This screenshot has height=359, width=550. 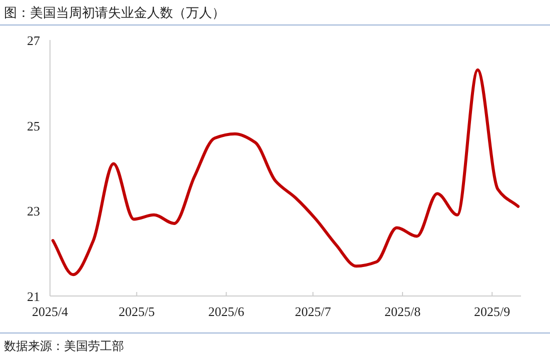 What do you see at coordinates (33, 40) in the screenshot?
I see `y-tick-label: 27` at bounding box center [33, 40].